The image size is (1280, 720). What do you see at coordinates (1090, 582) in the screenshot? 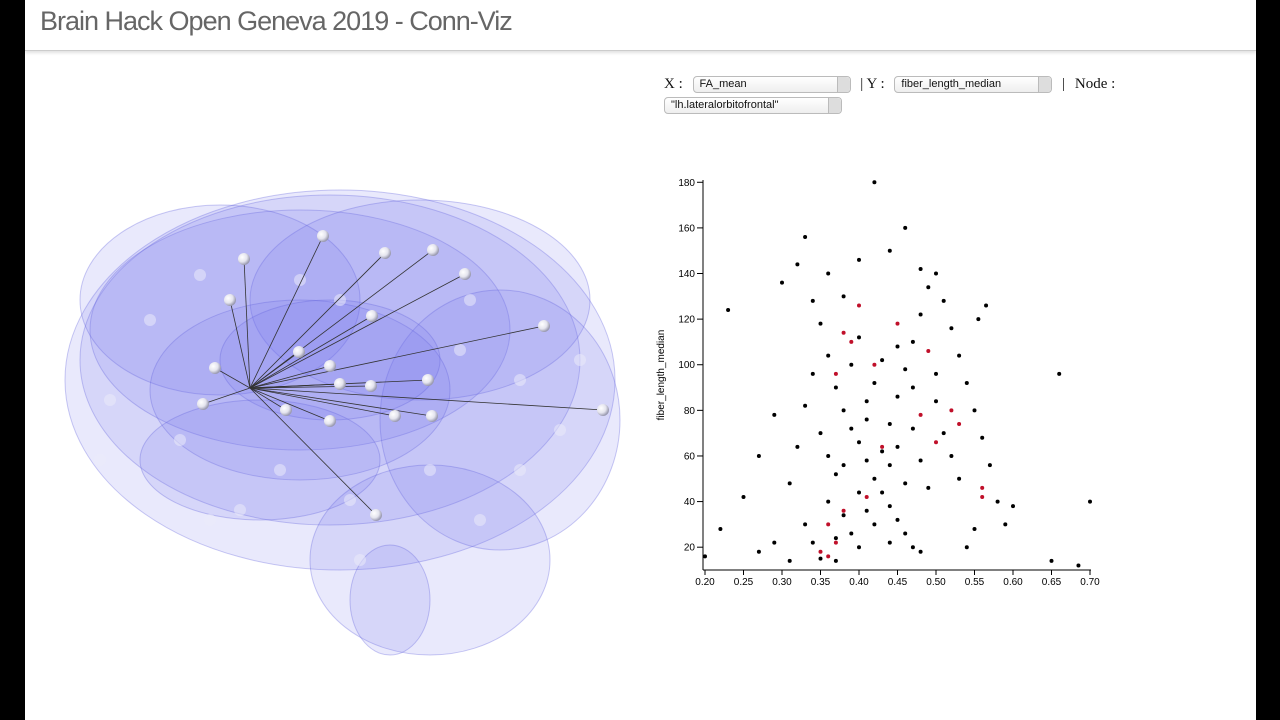
I see `x-tick-label: 0.70` at bounding box center [1090, 582].